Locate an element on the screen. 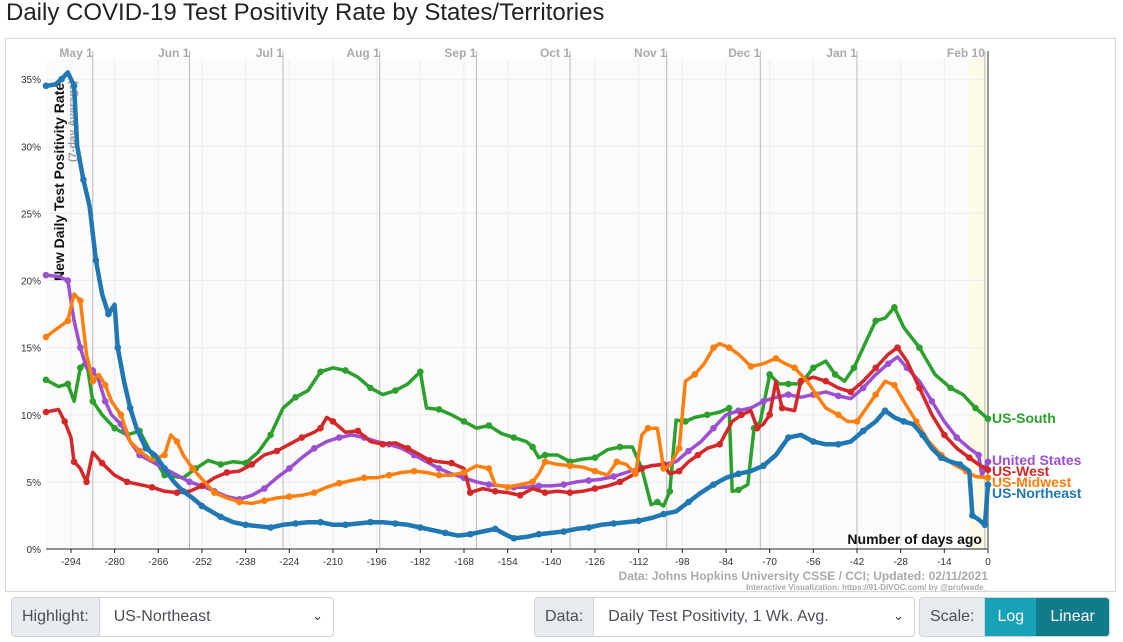 The height and width of the screenshot is (642, 1123). scale-log-button: Log is located at coordinates (1011, 617).